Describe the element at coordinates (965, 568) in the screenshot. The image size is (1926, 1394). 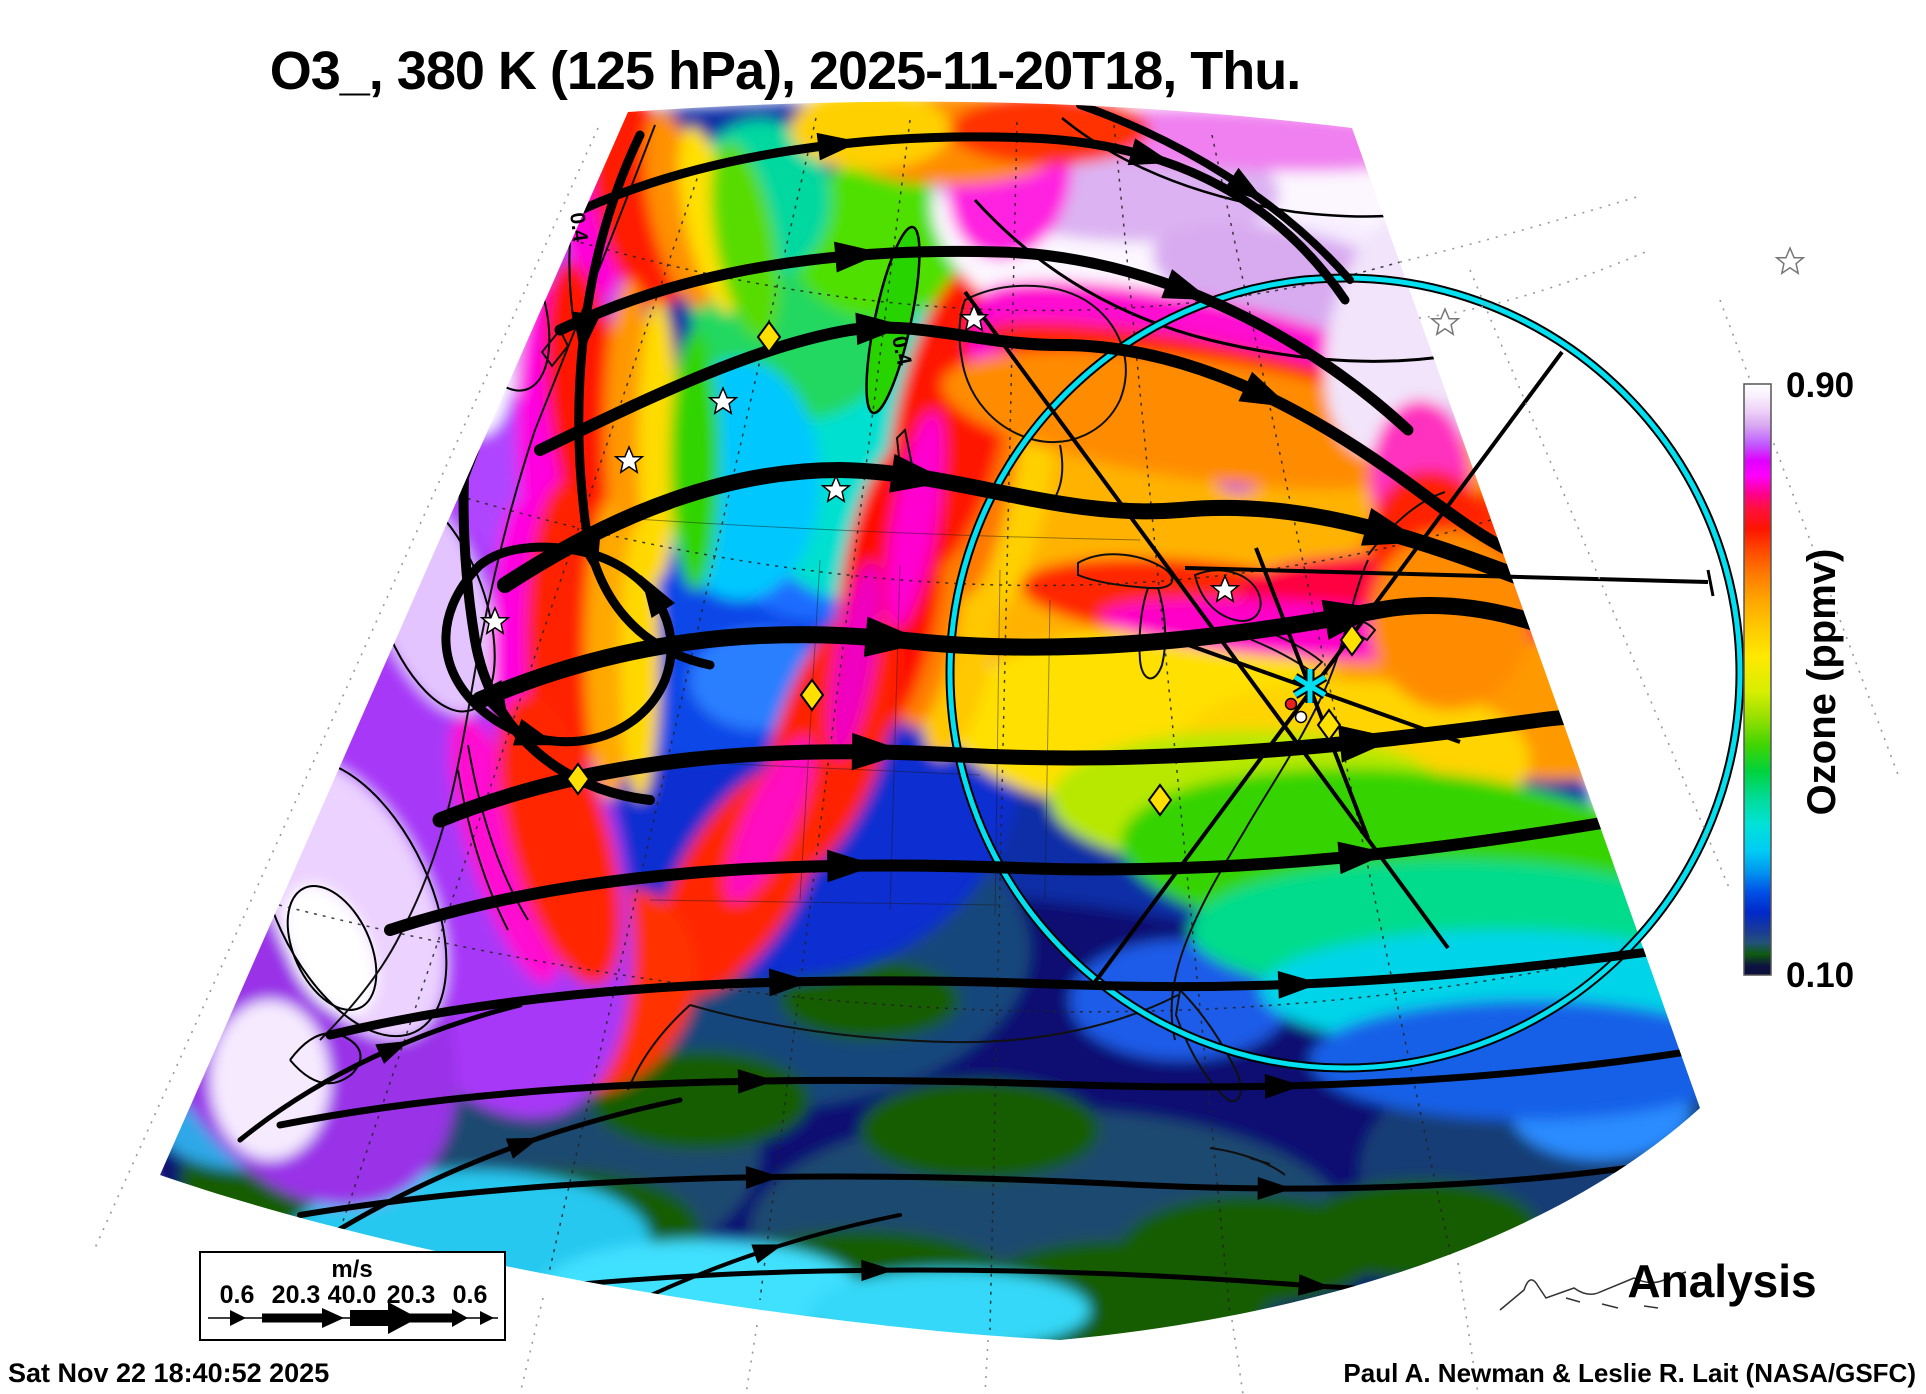
I see `station-diamonds` at that location.